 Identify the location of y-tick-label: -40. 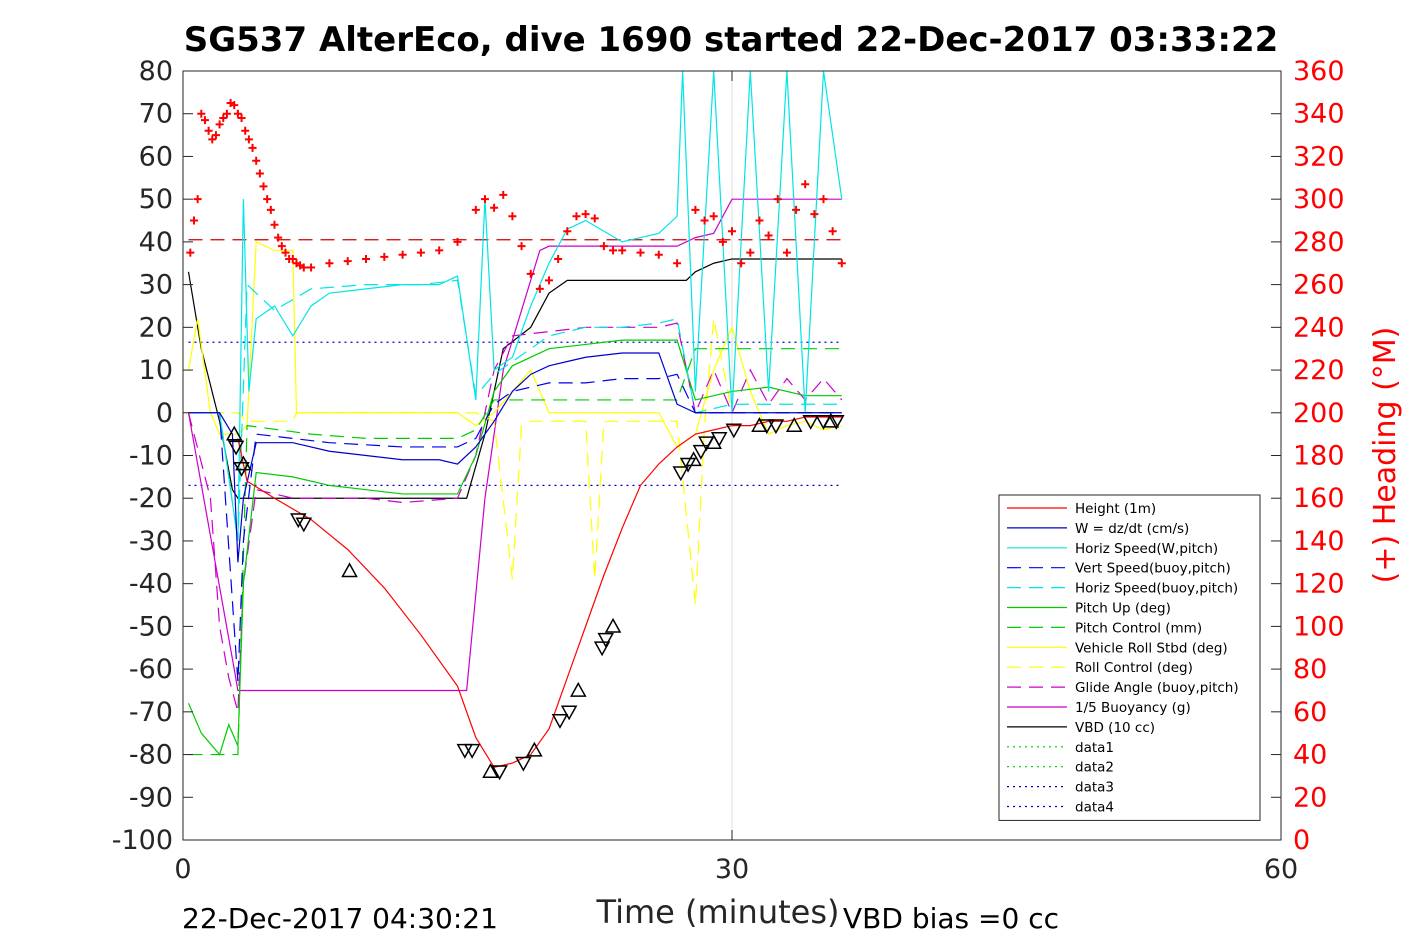
(151, 584).